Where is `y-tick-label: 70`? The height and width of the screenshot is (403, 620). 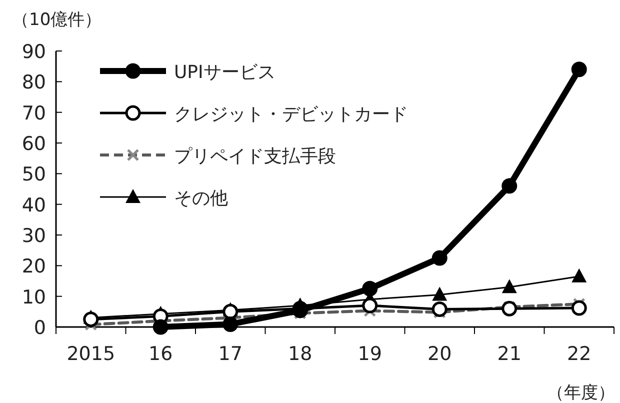 y-tick-label: 70 is located at coordinates (34, 113).